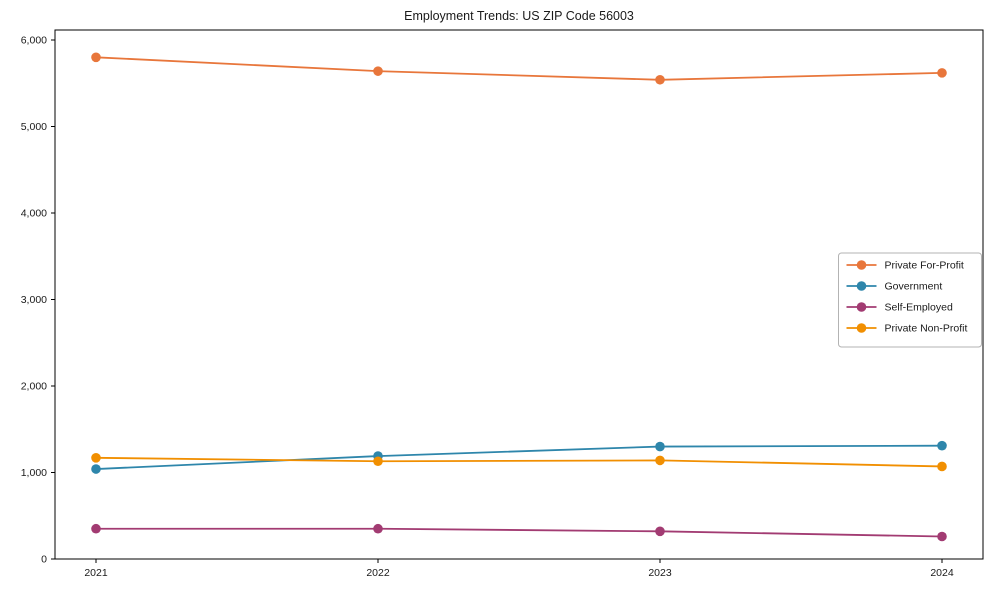  I want to click on legend-sample-marker-private-for-profit, so click(861, 265).